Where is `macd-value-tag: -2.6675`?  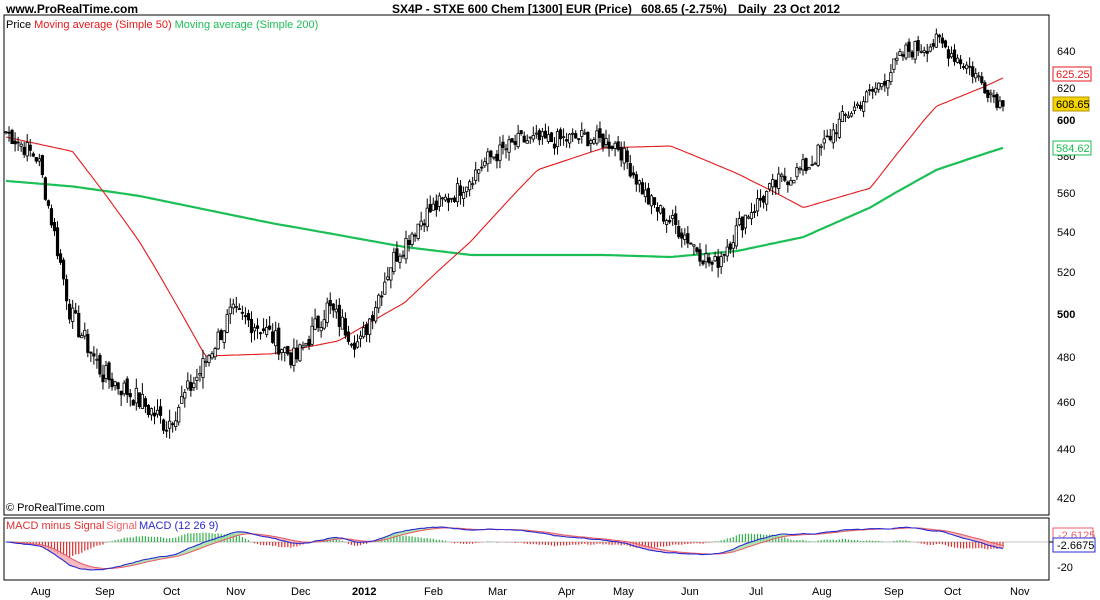 macd-value-tag: -2.6675 is located at coordinates (1074, 545).